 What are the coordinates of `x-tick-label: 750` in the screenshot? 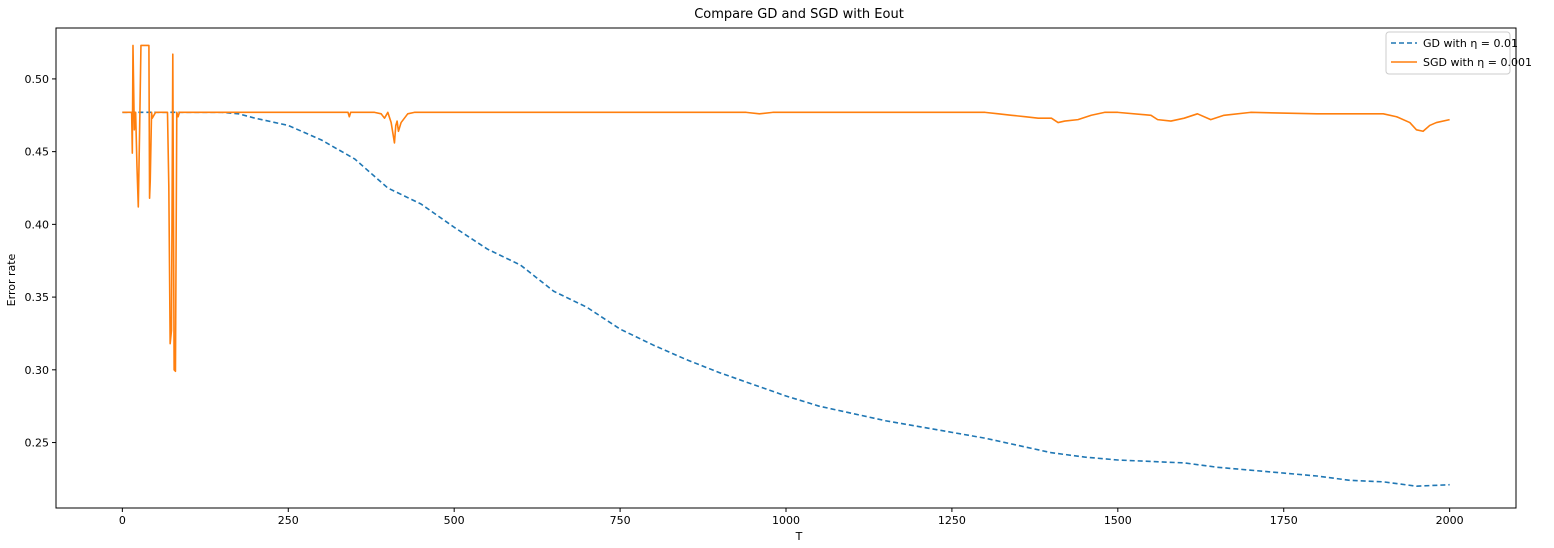 It's located at (620, 520).